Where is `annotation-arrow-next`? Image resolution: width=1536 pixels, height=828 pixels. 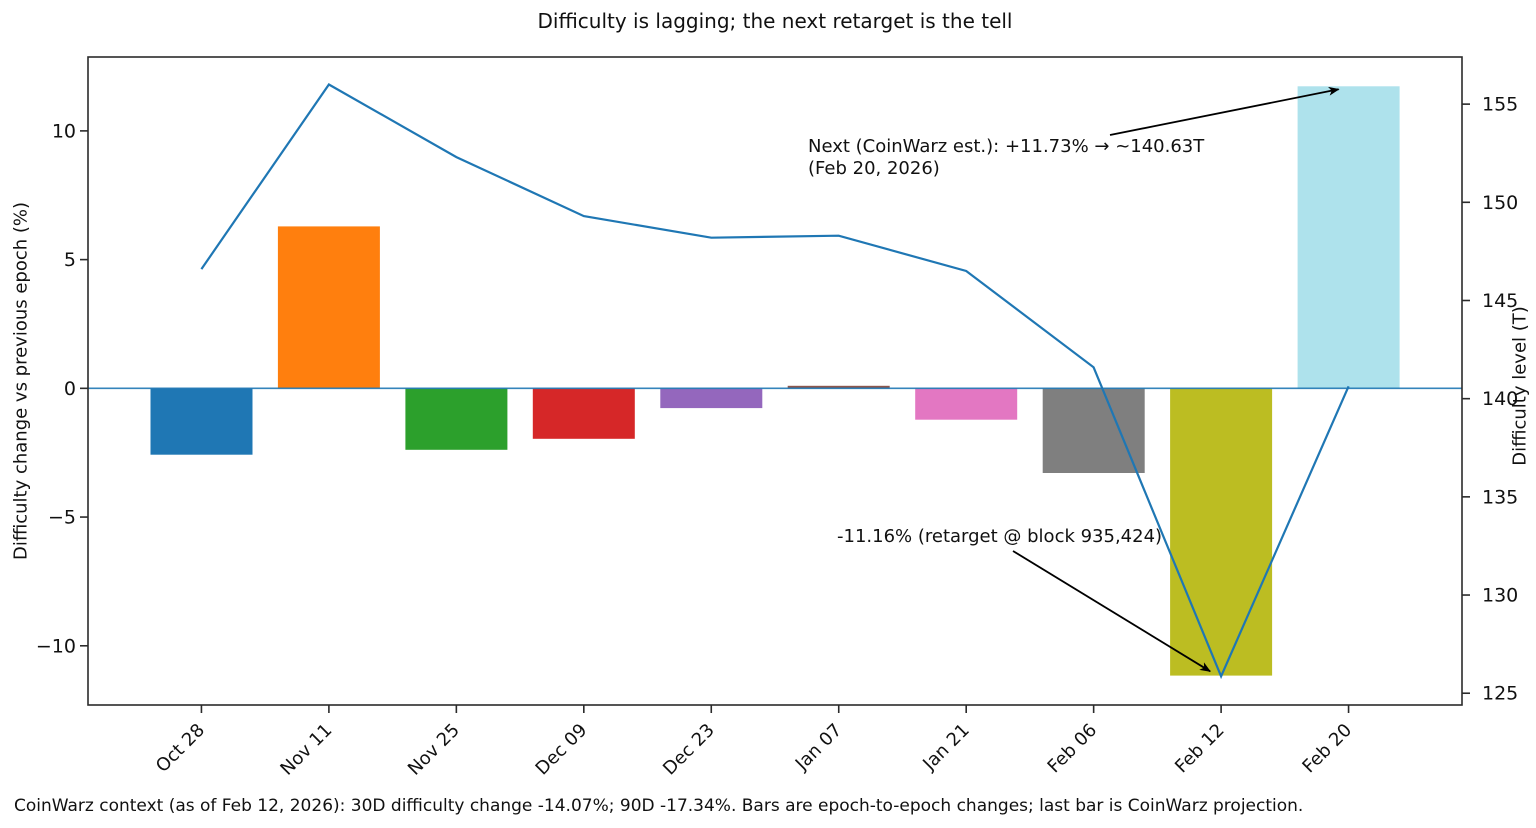 annotation-arrow-next is located at coordinates (1224, 111).